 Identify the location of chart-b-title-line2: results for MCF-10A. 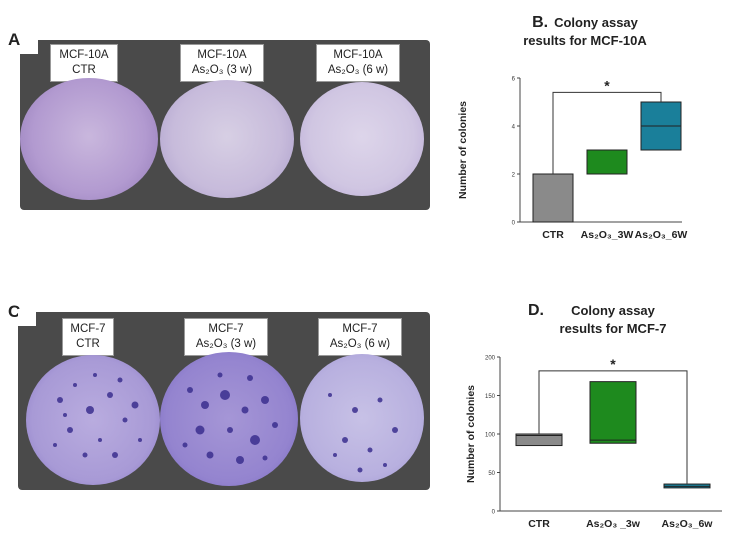
(585, 40).